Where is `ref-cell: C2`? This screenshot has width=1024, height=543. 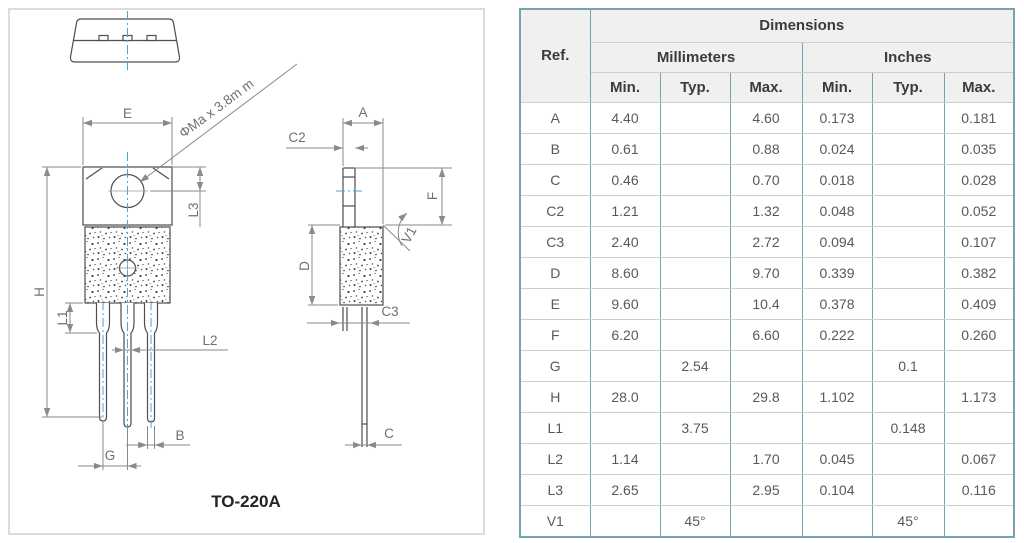
ref-cell: C2 is located at coordinates (555, 210).